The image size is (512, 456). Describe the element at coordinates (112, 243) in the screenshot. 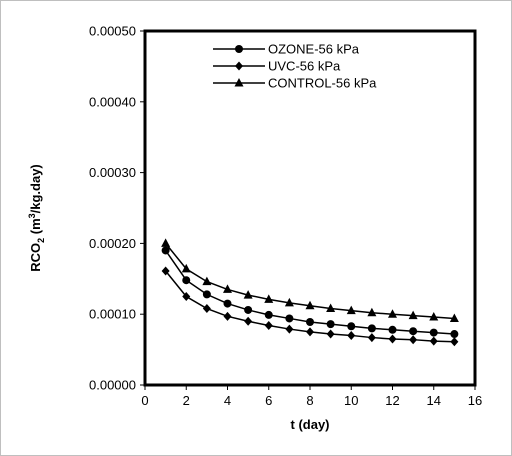

I see `y-tick-label: 0.00020` at that location.